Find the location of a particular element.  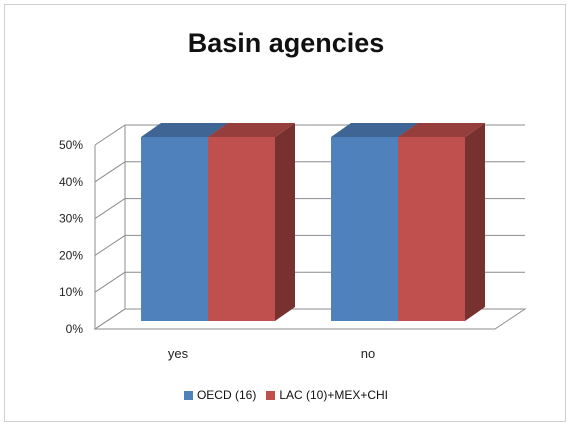

legend-label-lac: LAC (10)+MEX+CHI is located at coordinates (334, 395).